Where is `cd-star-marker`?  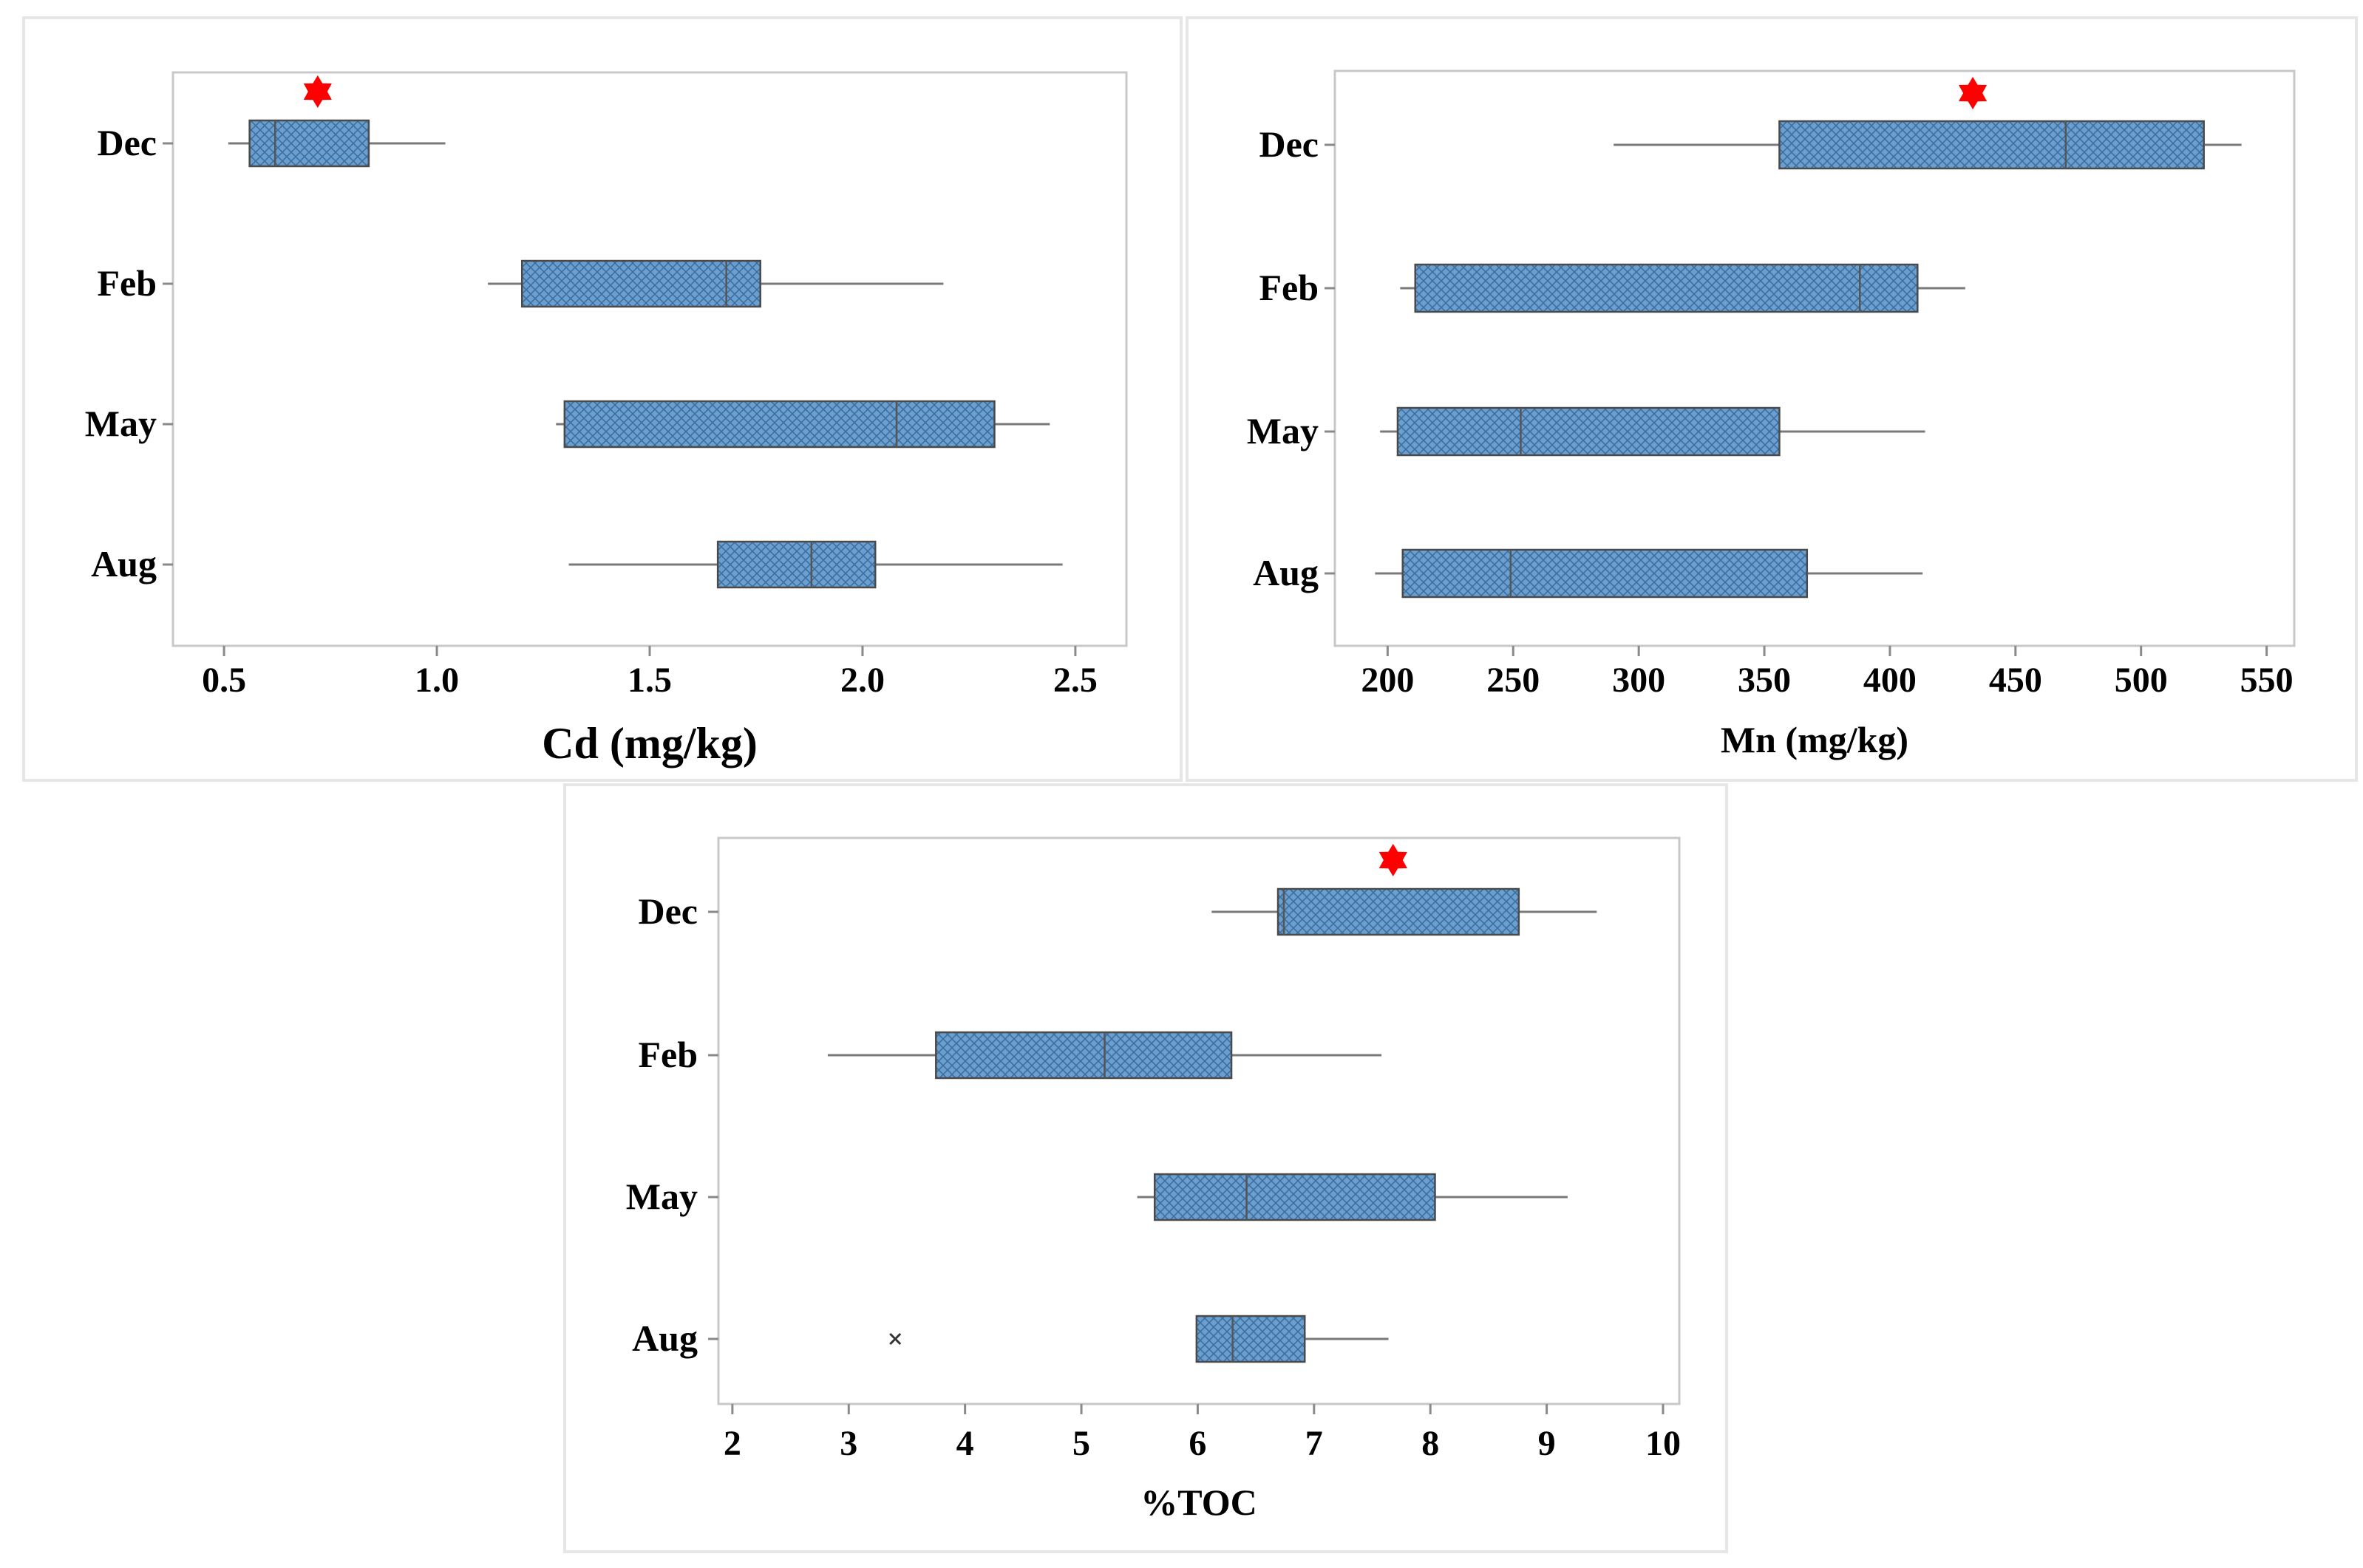
cd-star-marker is located at coordinates (317, 91).